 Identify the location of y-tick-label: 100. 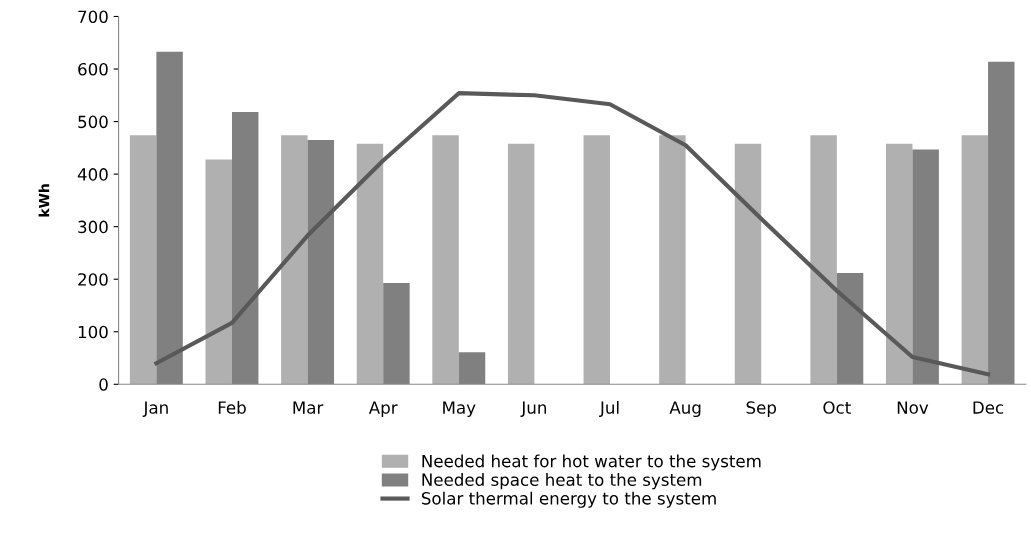
(93, 332).